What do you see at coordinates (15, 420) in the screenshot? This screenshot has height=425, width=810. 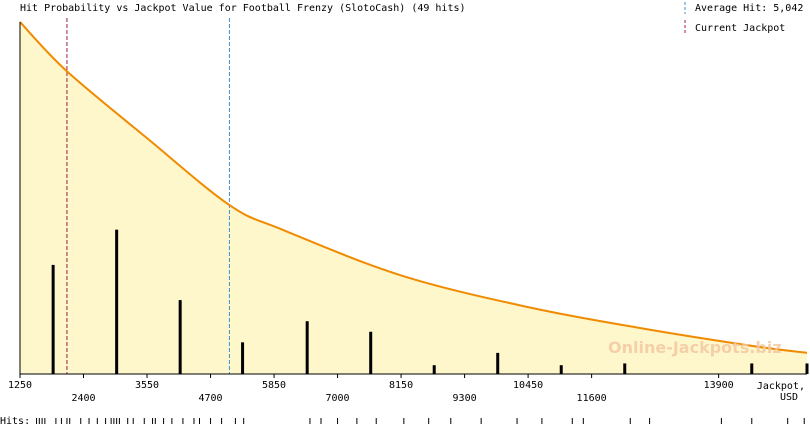 I see `hits-label: Hits:` at bounding box center [15, 420].